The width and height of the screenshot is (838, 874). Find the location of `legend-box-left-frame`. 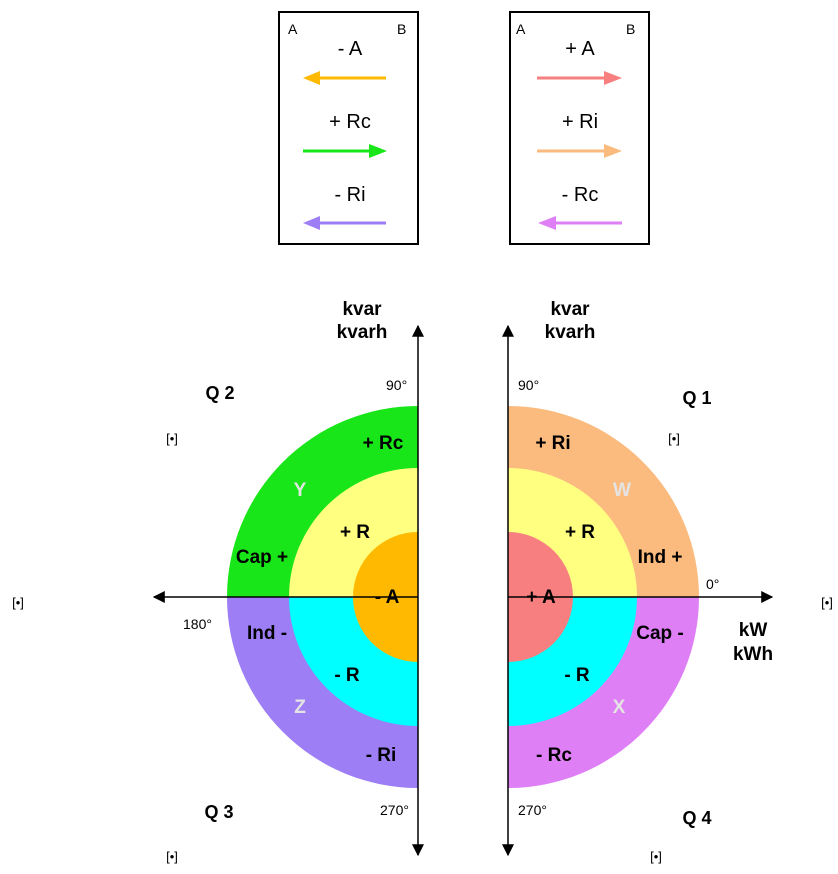

legend-box-left-frame is located at coordinates (348, 128).